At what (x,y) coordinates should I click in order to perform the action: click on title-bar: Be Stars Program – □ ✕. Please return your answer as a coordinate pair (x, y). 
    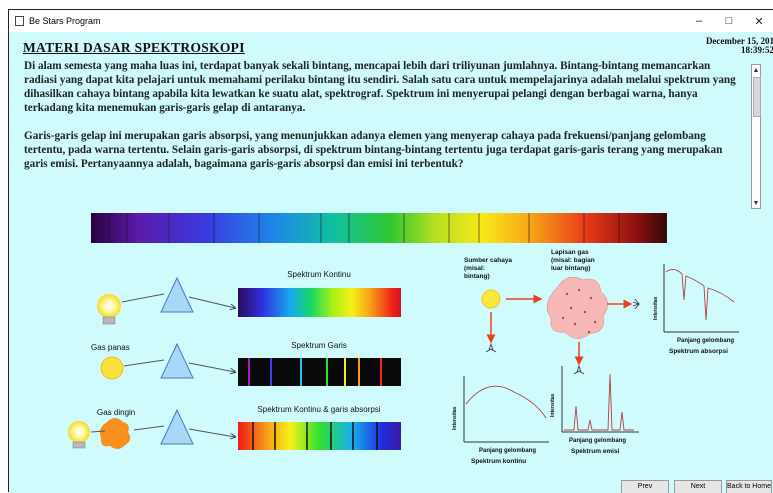
    Looking at the image, I should click on (391, 21).